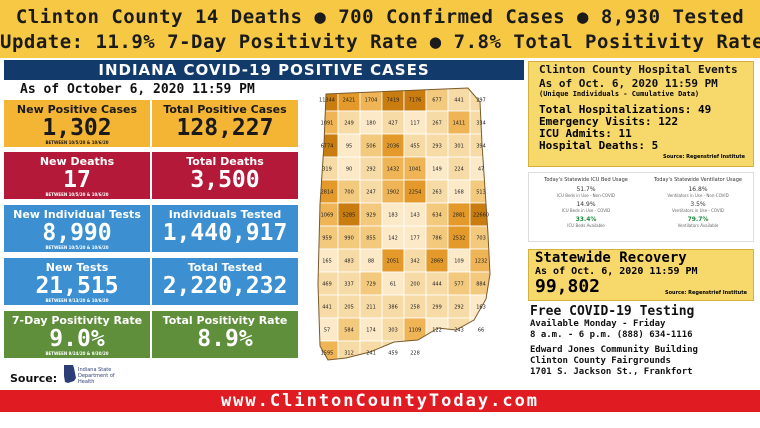  Describe the element at coordinates (89, 375) in the screenshot. I see `isdh-logo: Indiana State Department of Health` at that location.